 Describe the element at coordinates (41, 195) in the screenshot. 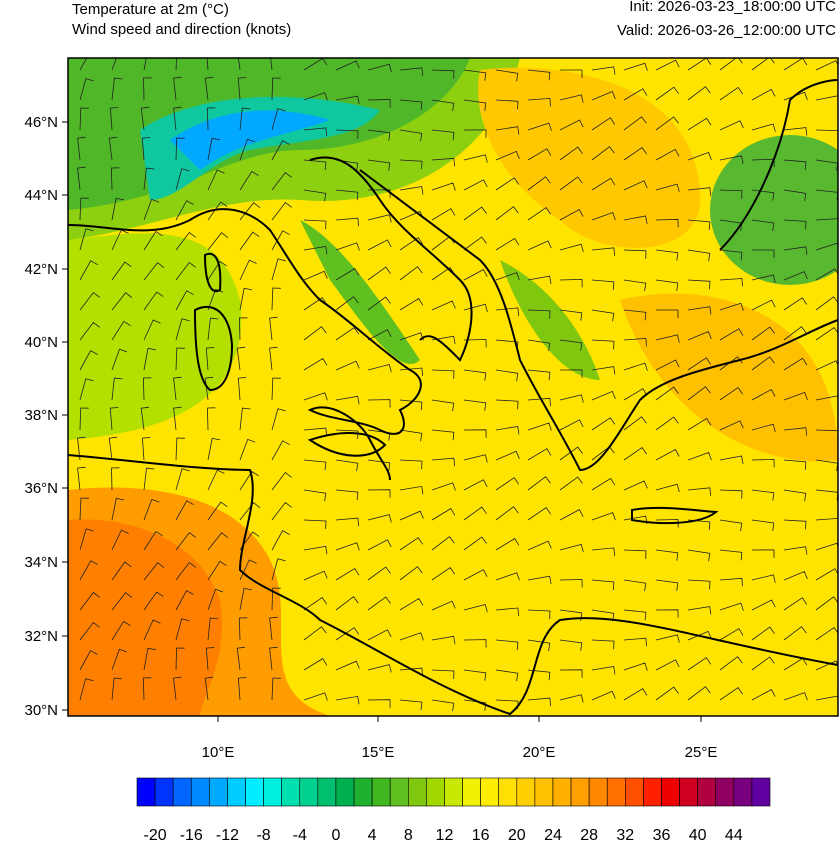

I see `lat-label: 44°N` at that location.